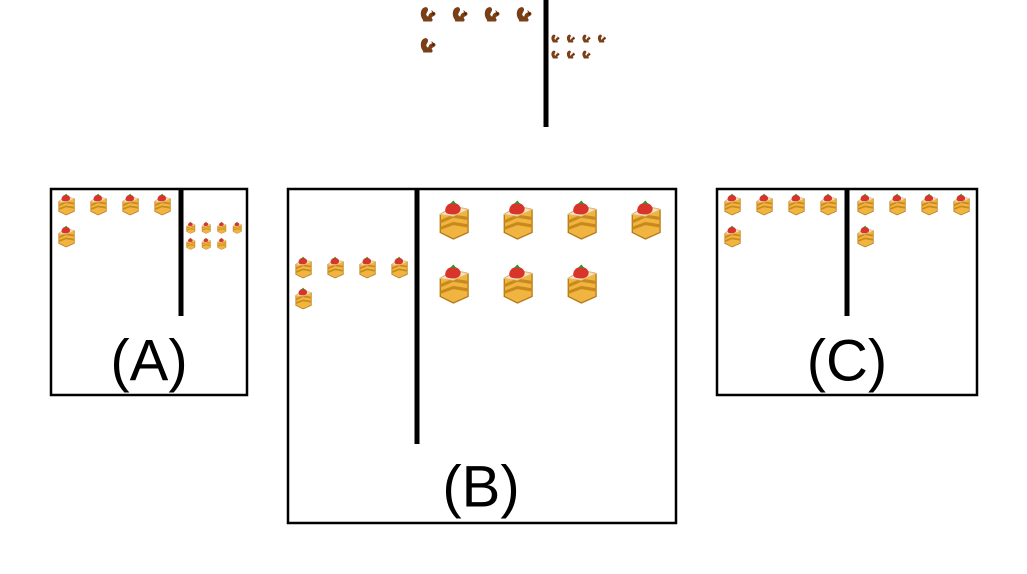 The height and width of the screenshot is (574, 1027). Describe the element at coordinates (148, 360) in the screenshot. I see `option-label: (A)` at that location.